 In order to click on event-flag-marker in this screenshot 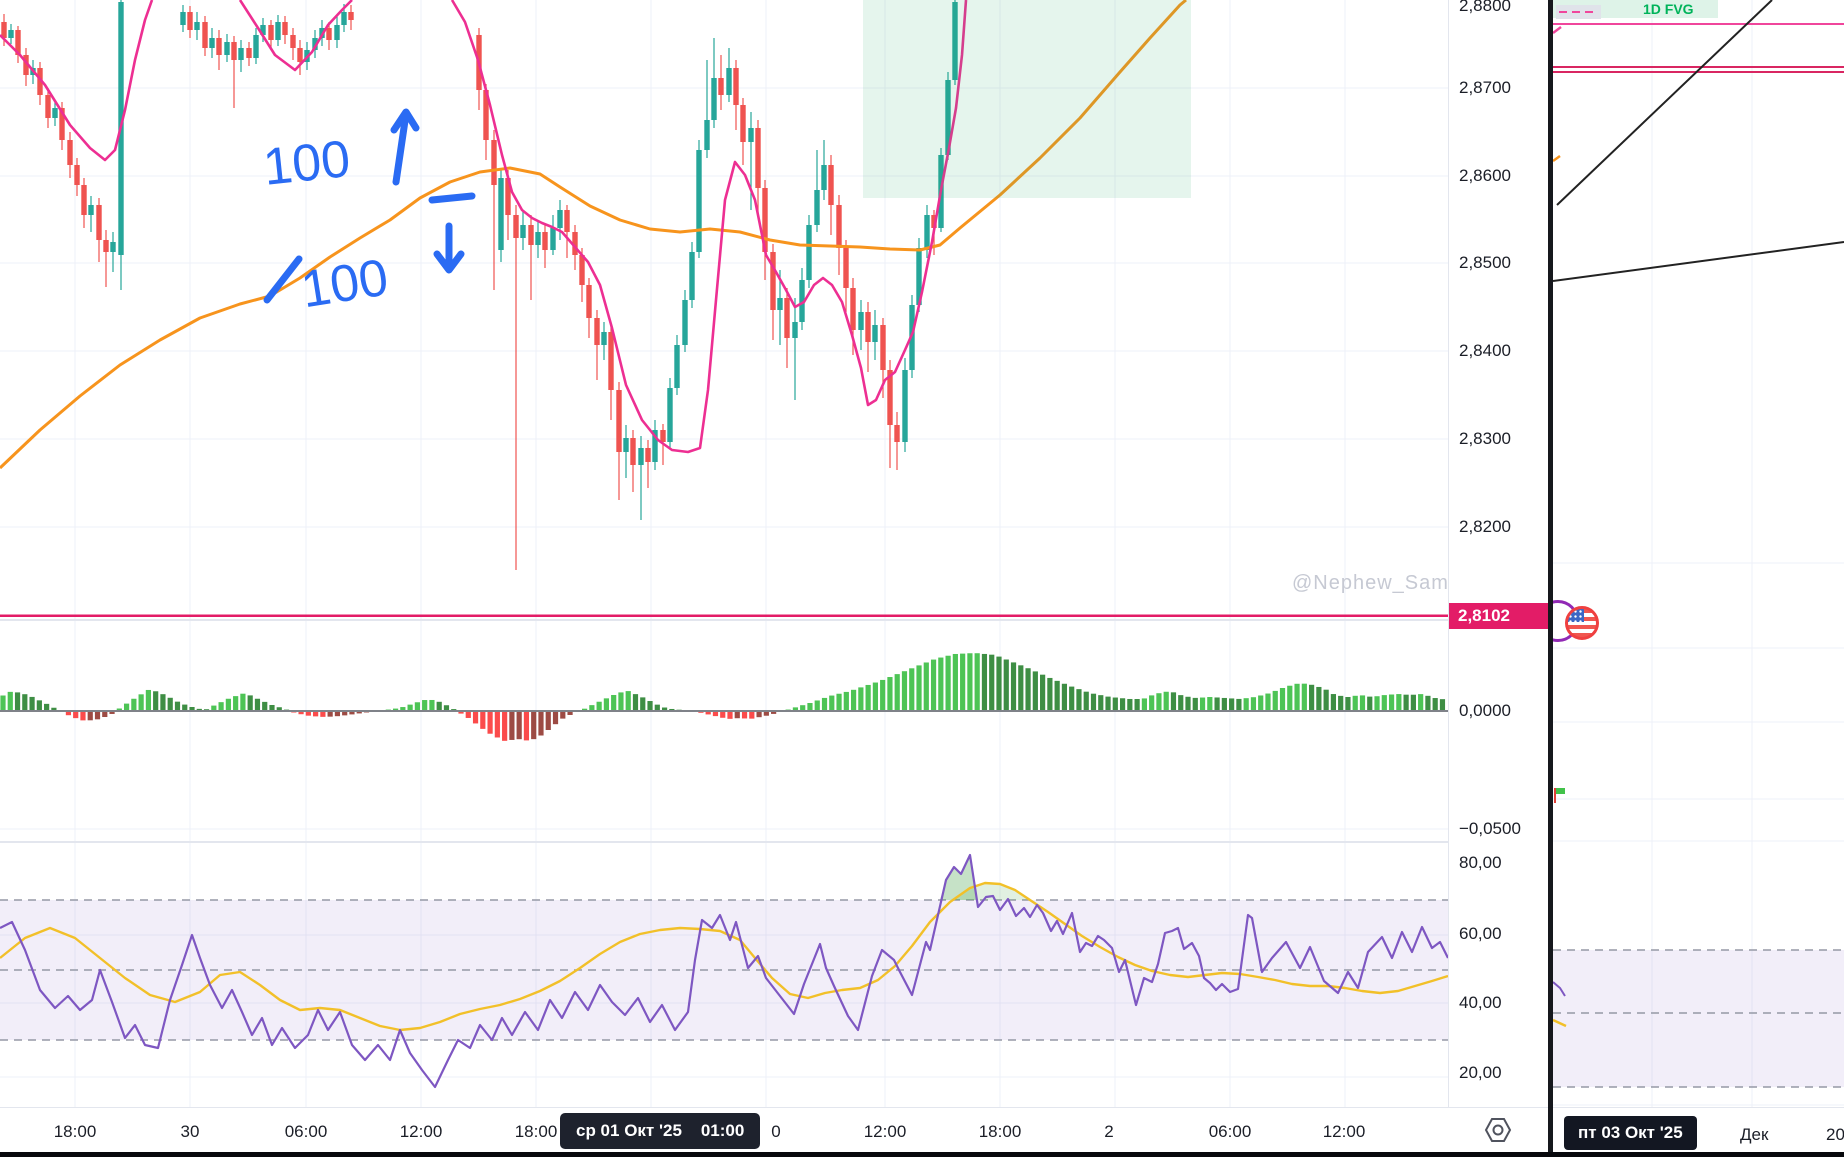, I will do `click(1559, 796)`.